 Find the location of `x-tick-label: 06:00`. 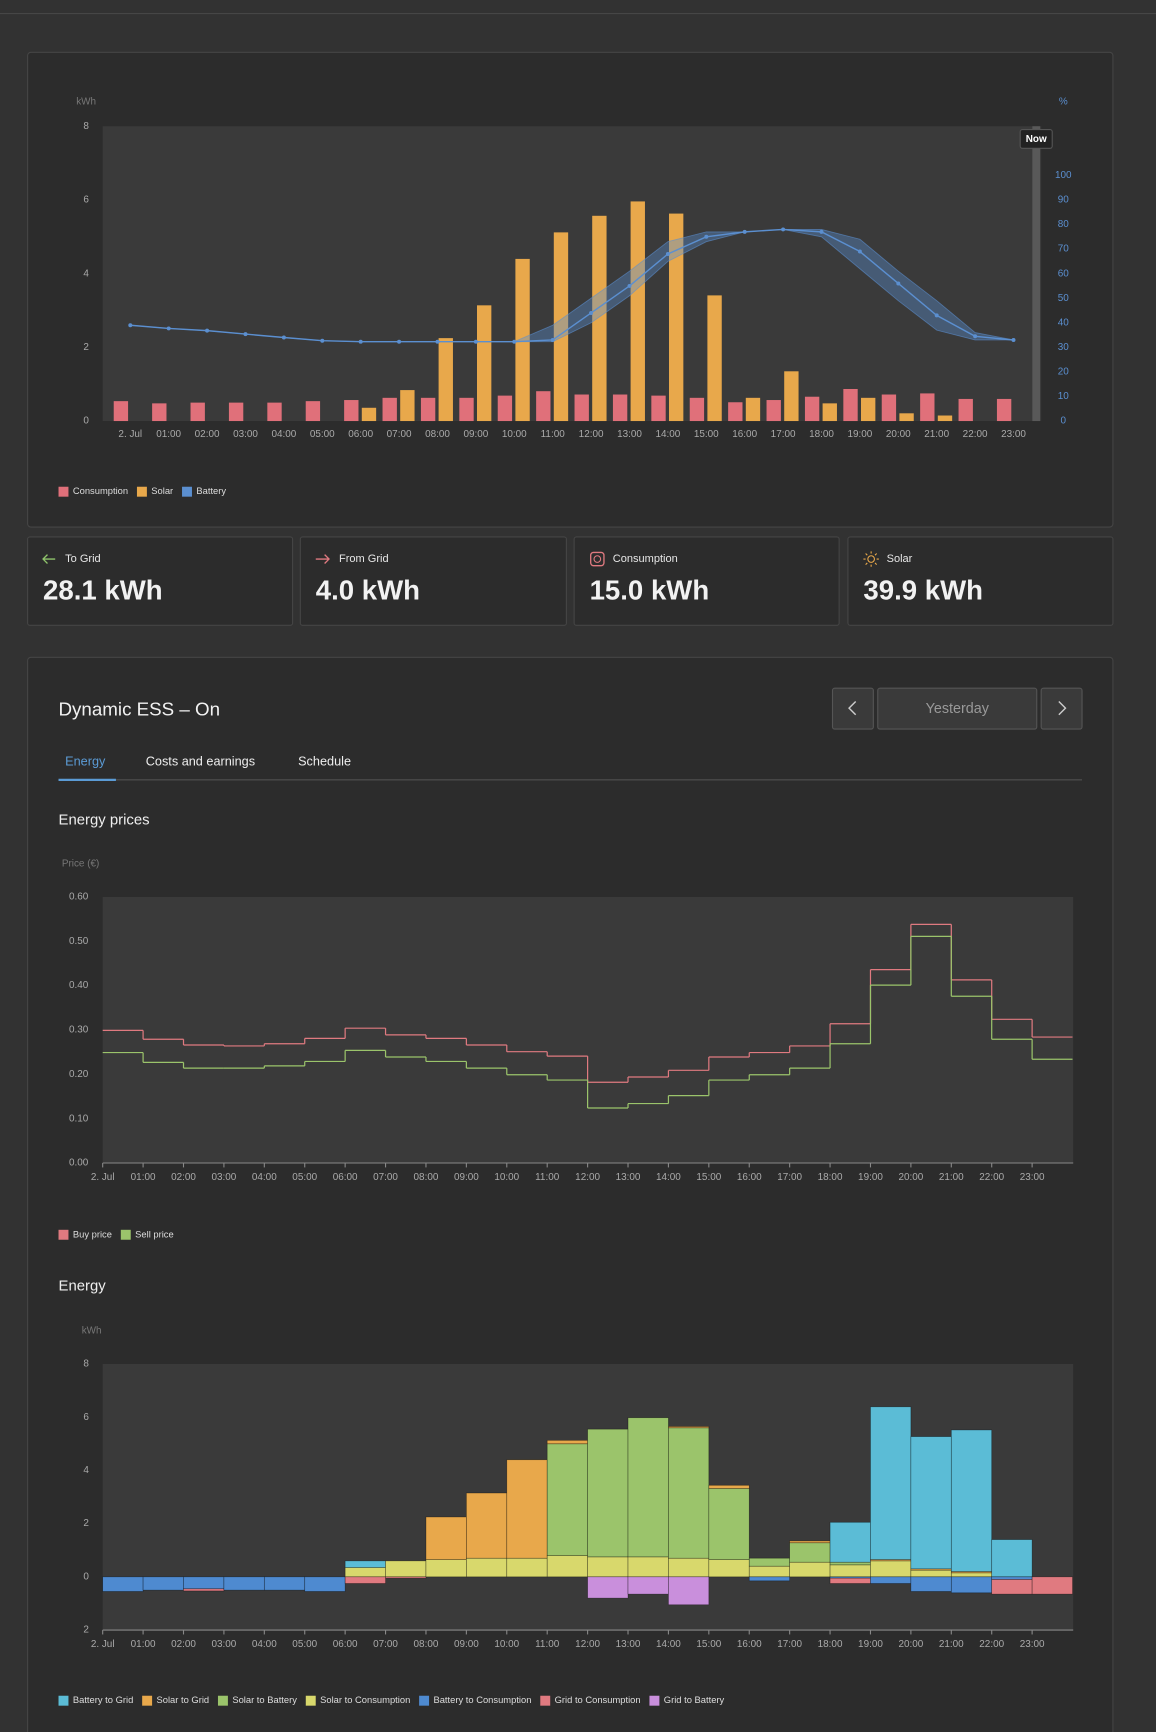

x-tick-label: 06:00 is located at coordinates (345, 1644).